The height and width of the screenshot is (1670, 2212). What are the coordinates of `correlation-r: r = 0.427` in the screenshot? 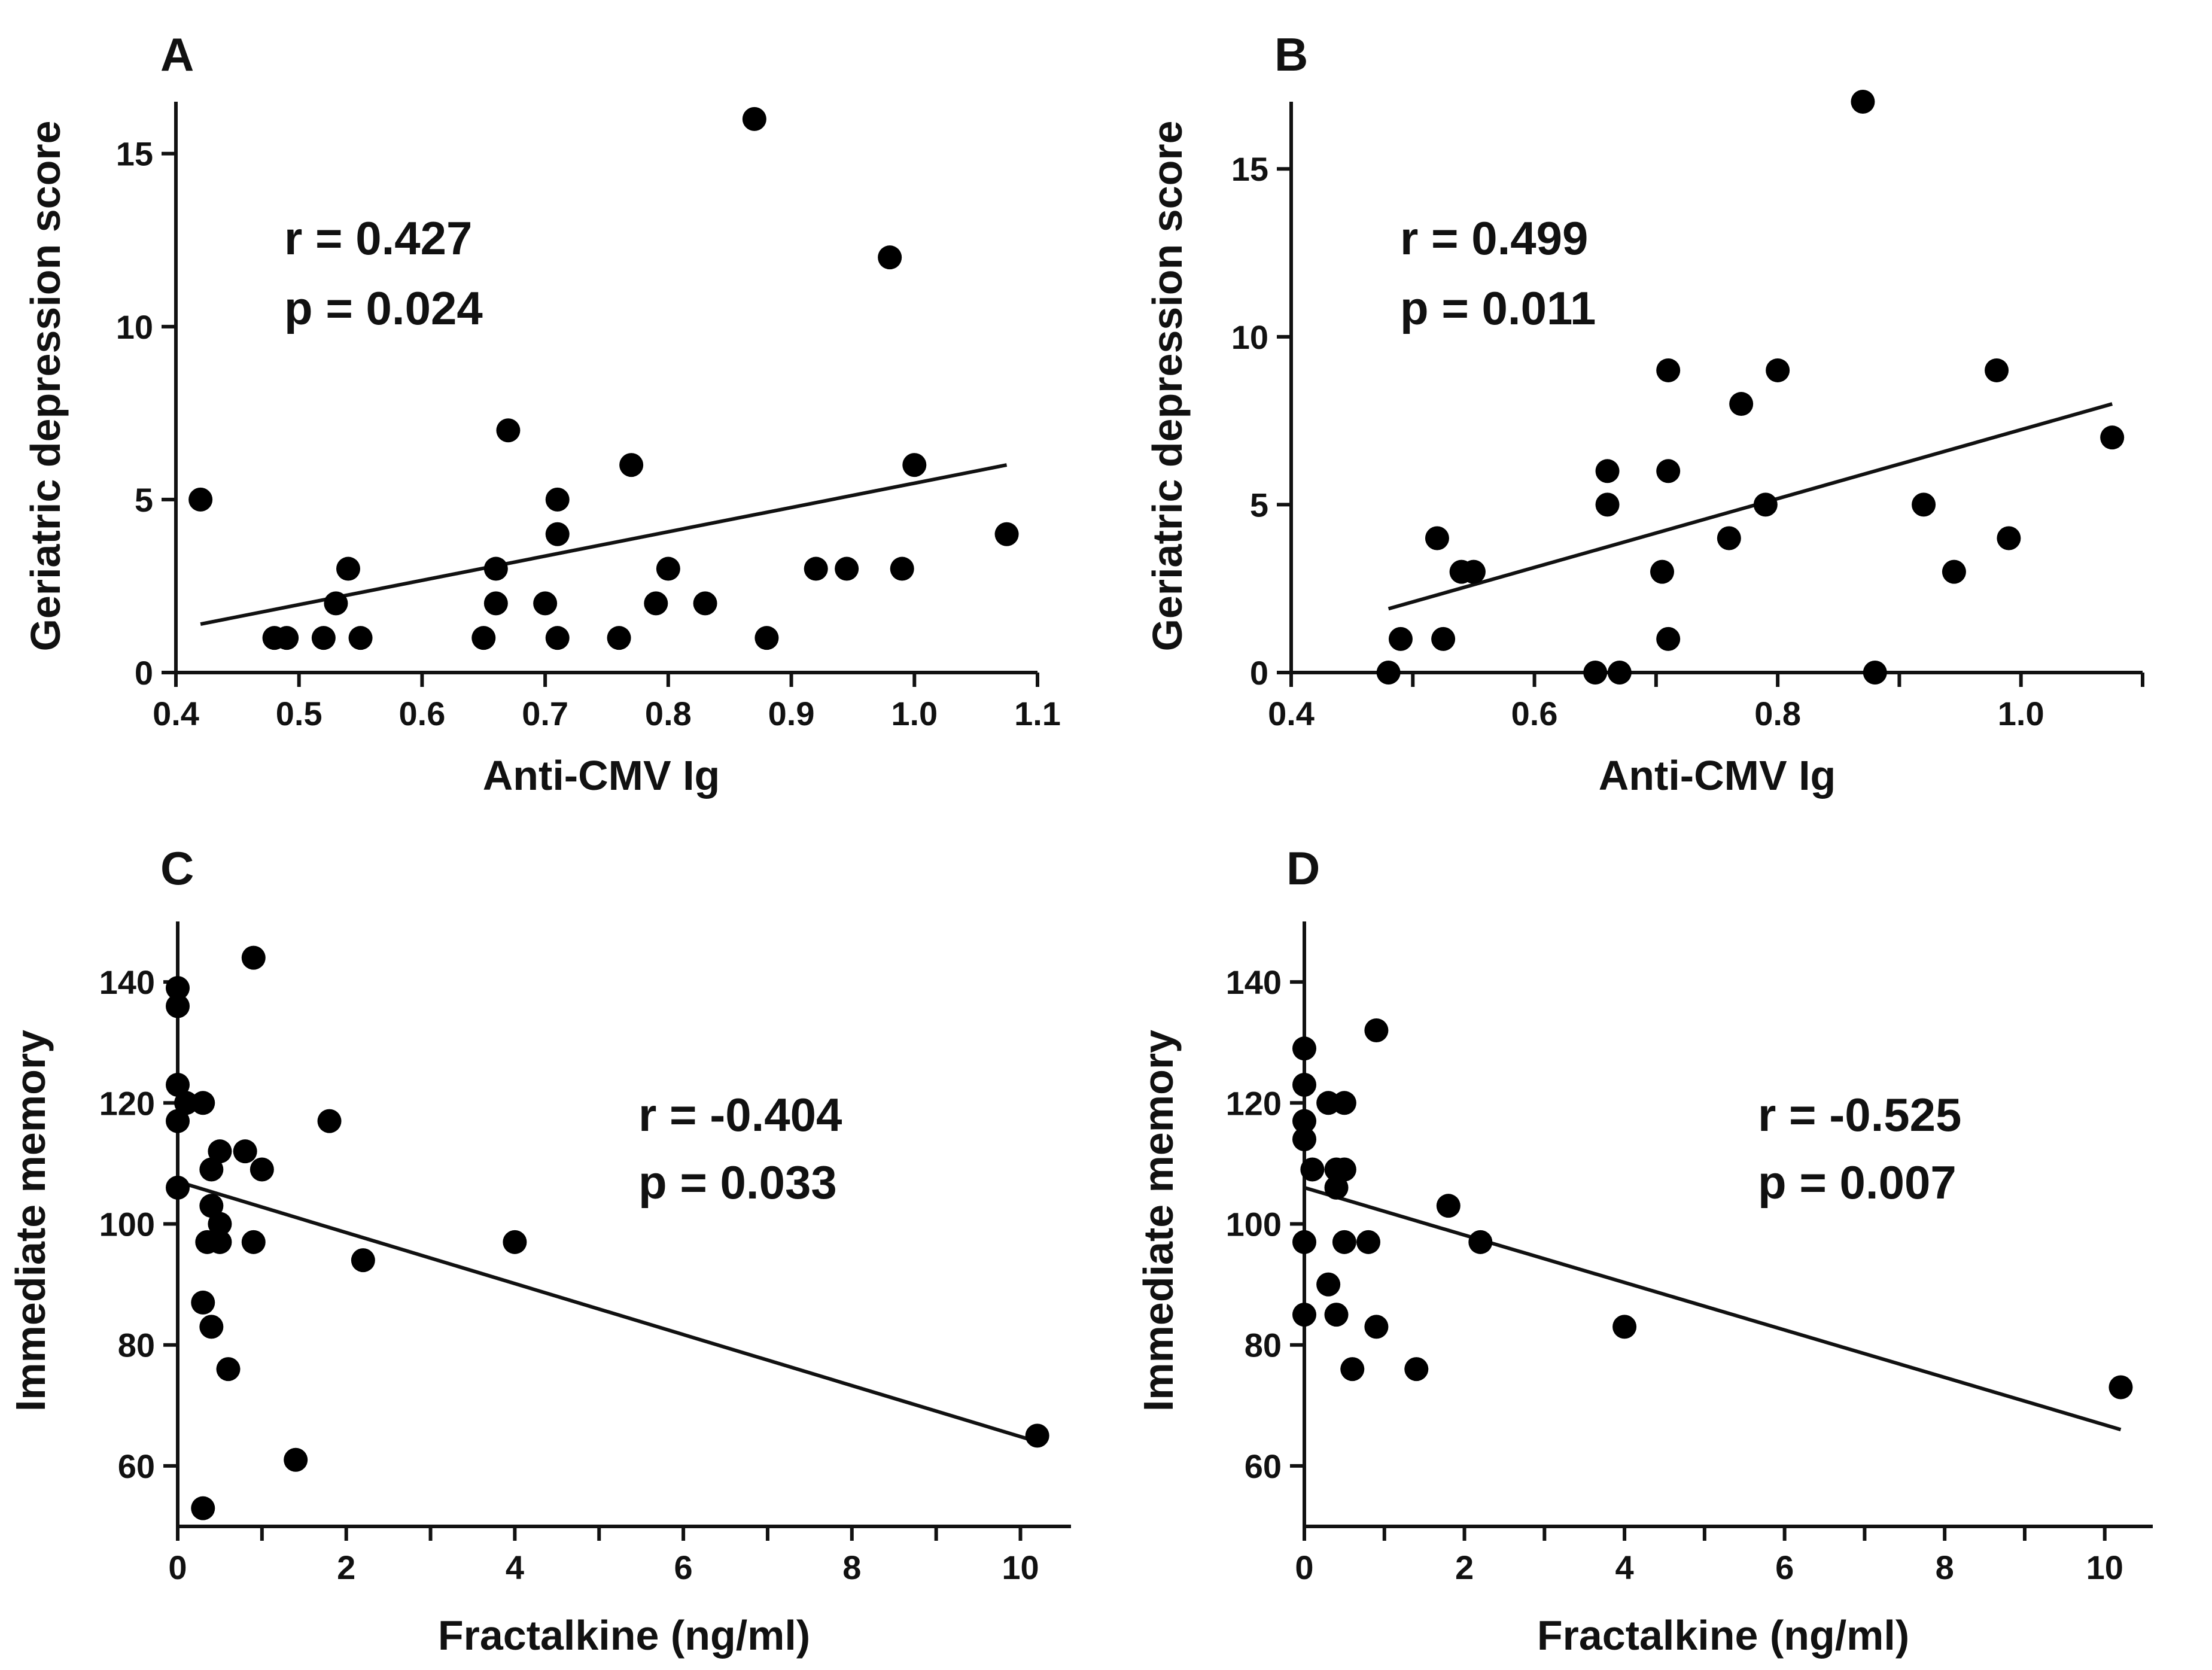 It's located at (378, 238).